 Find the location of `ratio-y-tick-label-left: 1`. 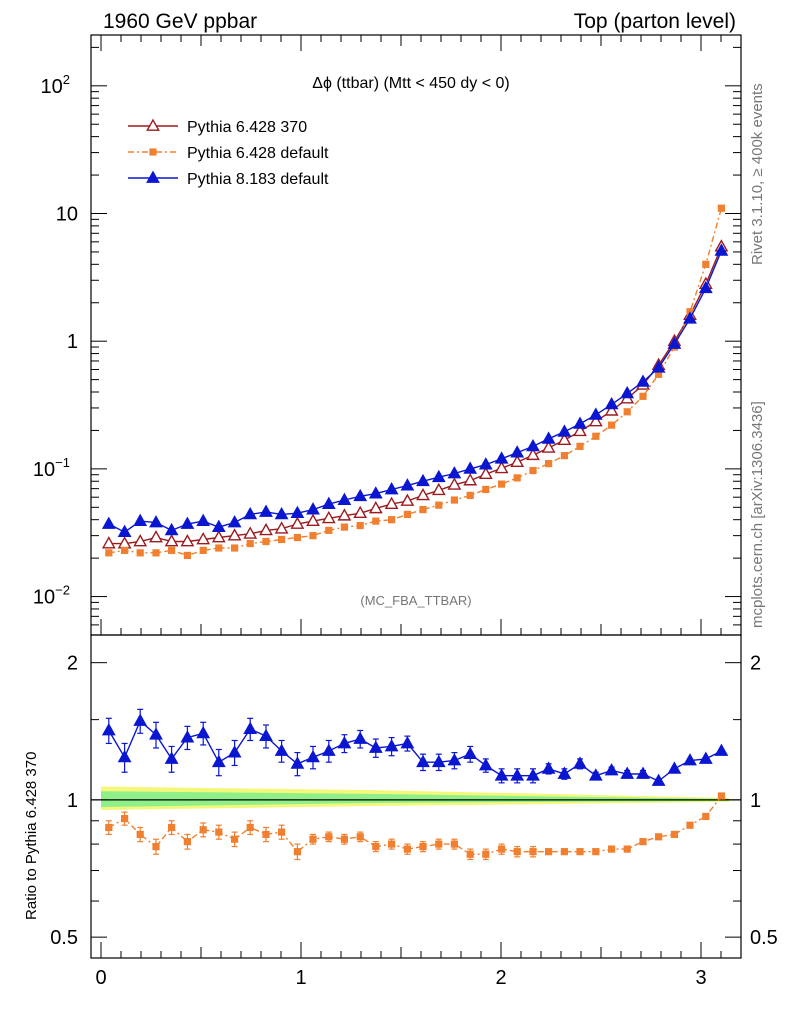

ratio-y-tick-label-left: 1 is located at coordinates (72, 801).